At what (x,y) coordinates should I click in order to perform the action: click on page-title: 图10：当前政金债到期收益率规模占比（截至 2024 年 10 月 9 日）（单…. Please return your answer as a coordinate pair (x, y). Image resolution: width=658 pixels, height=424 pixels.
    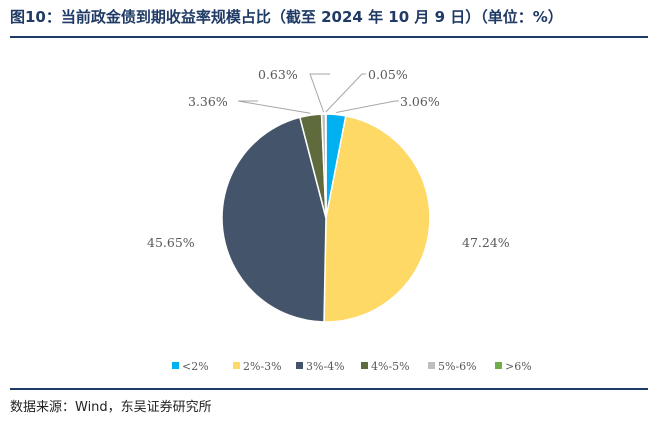
    Looking at the image, I should click on (286, 17).